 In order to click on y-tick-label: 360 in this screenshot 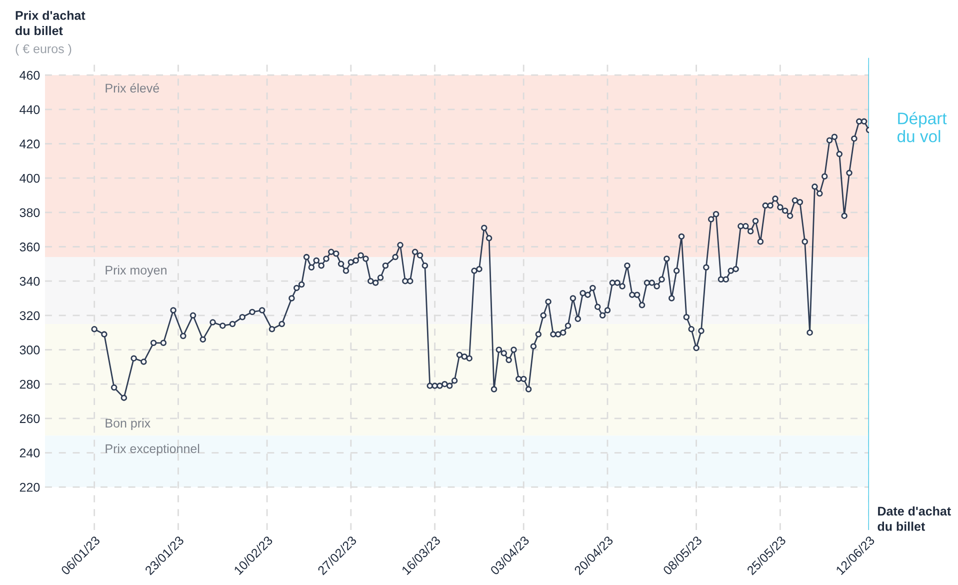, I will do `click(30, 247)`.